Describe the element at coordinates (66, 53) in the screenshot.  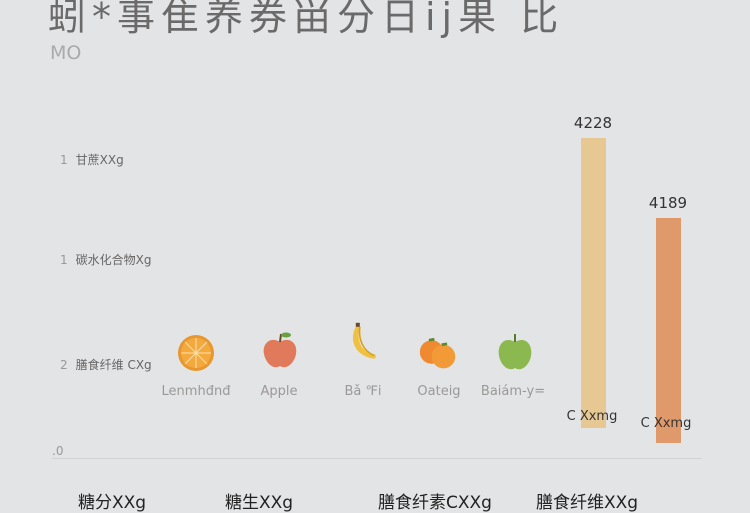
I see `chart-subtitle: MO` at that location.